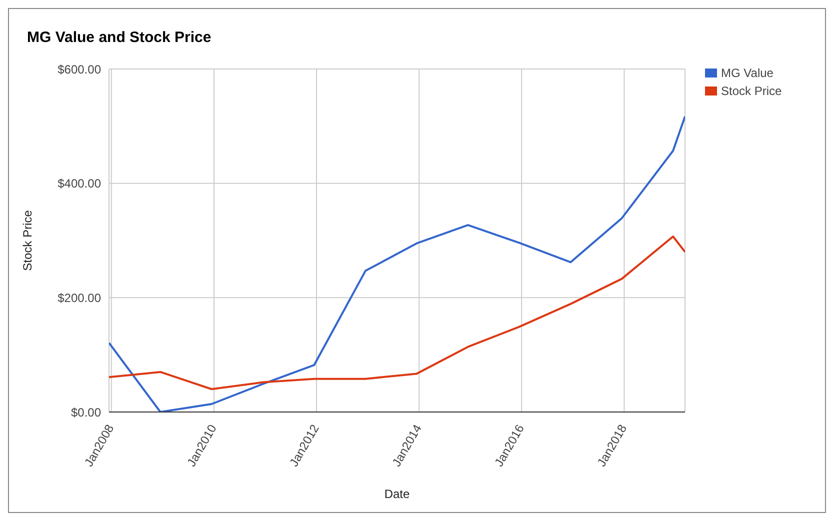  I want to click on legend-label: MG Value, so click(747, 73).